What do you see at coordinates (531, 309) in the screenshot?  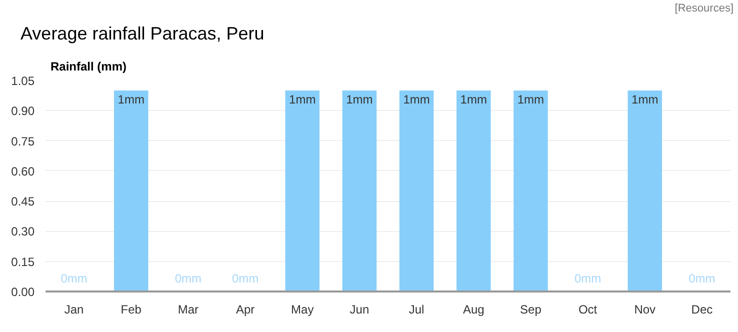 I see `x-tick-label: Sep` at bounding box center [531, 309].